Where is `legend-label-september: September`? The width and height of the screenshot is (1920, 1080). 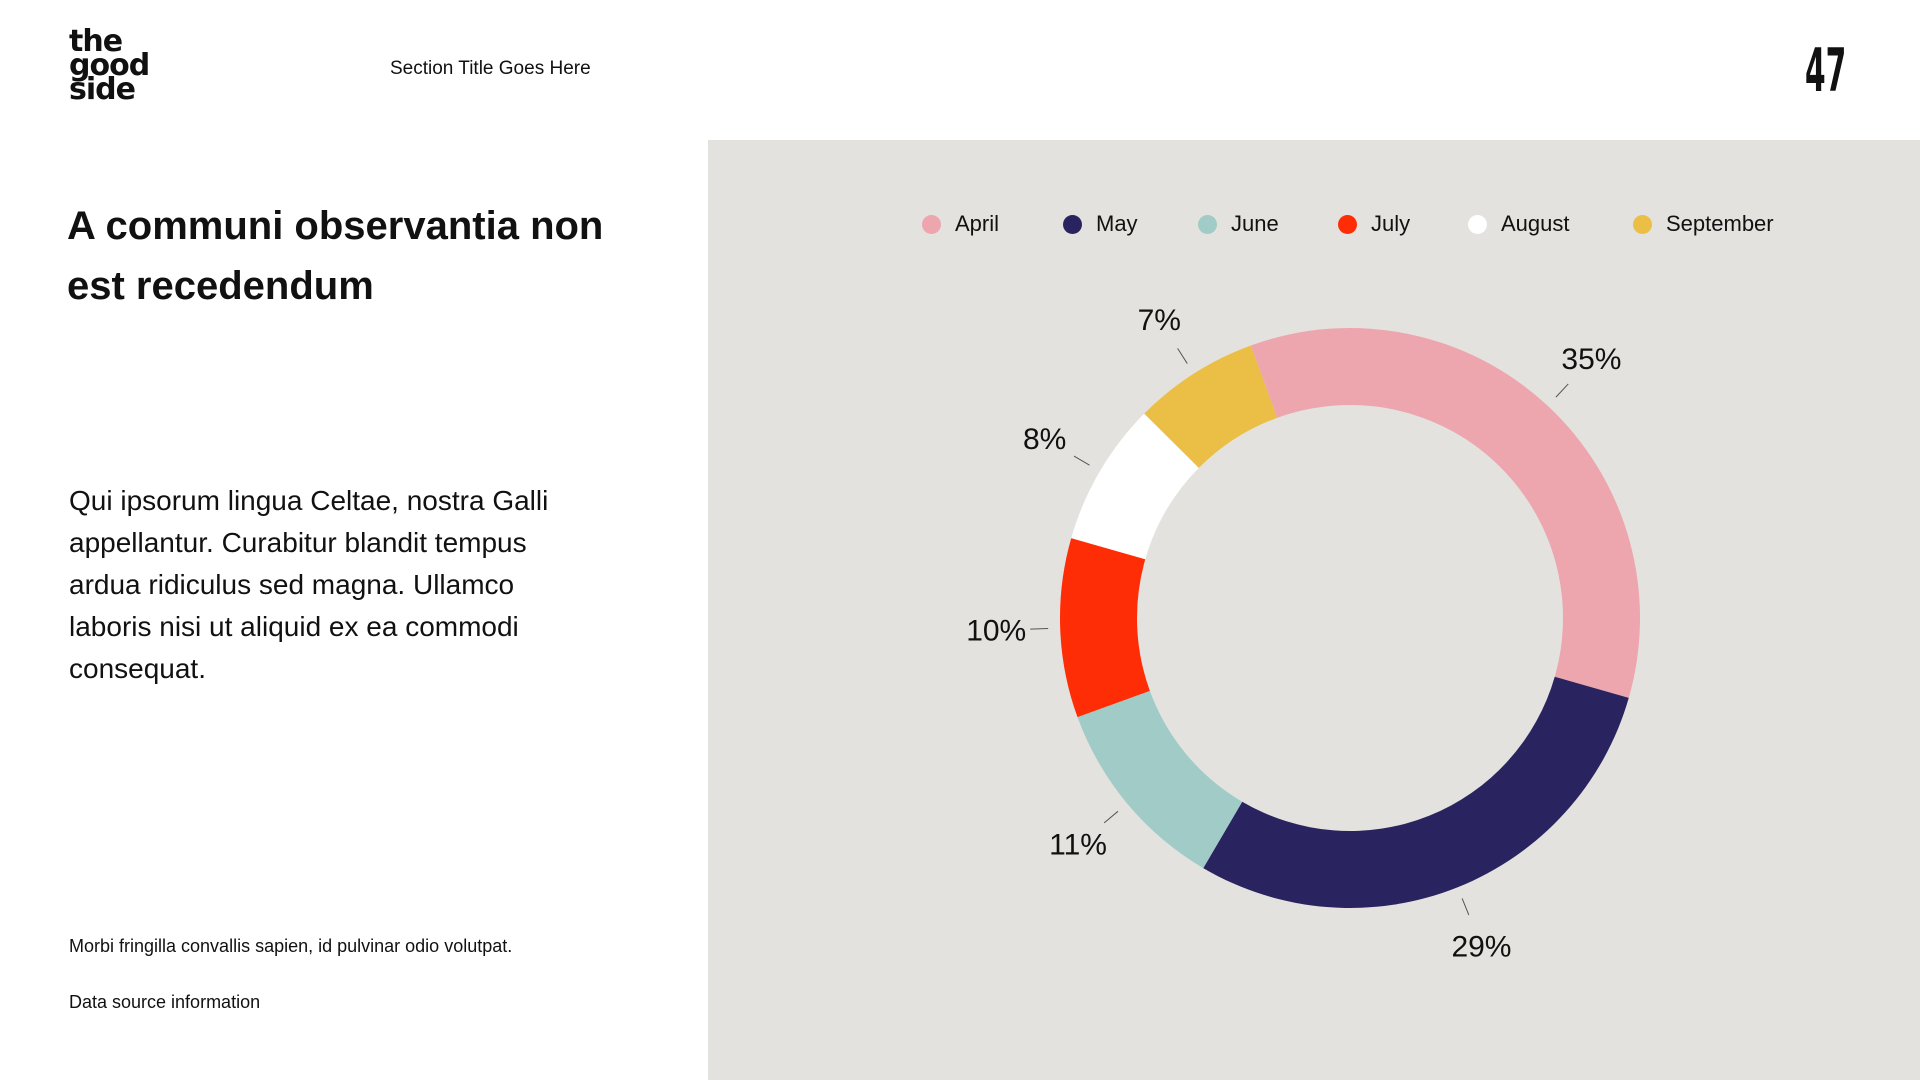 legend-label-september: September is located at coordinates (1720, 223).